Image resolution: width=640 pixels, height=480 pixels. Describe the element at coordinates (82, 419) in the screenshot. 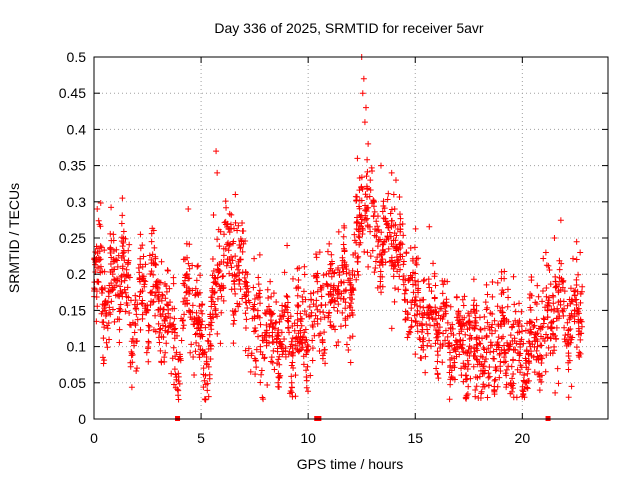

I see `y-tick-label: 0` at that location.